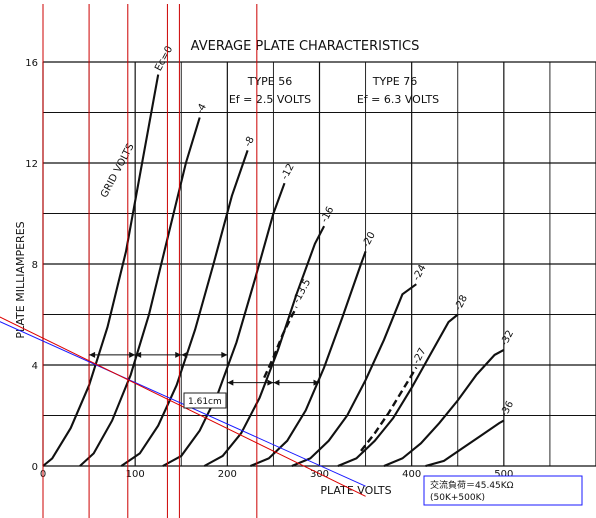  I want to click on callout-box: 1.61cm, so click(205, 400).